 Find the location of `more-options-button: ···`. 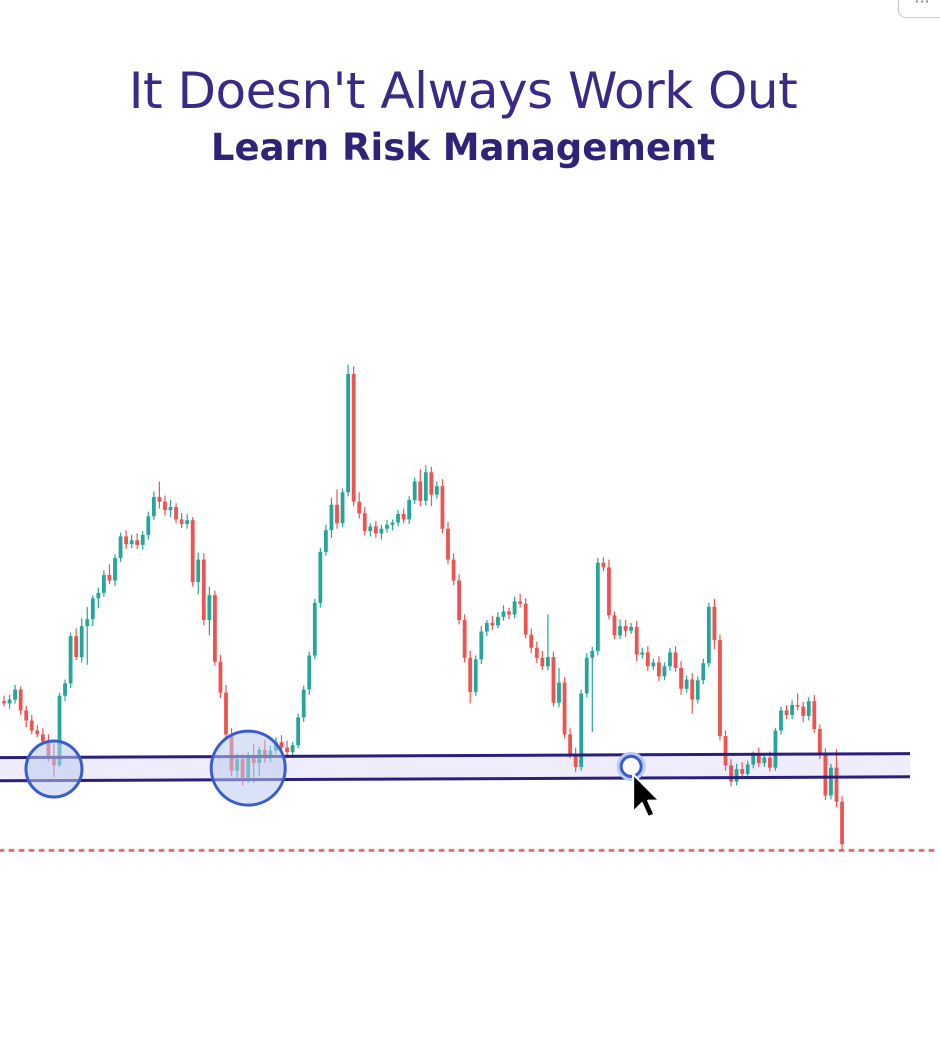

more-options-button: ··· is located at coordinates (919, 9).